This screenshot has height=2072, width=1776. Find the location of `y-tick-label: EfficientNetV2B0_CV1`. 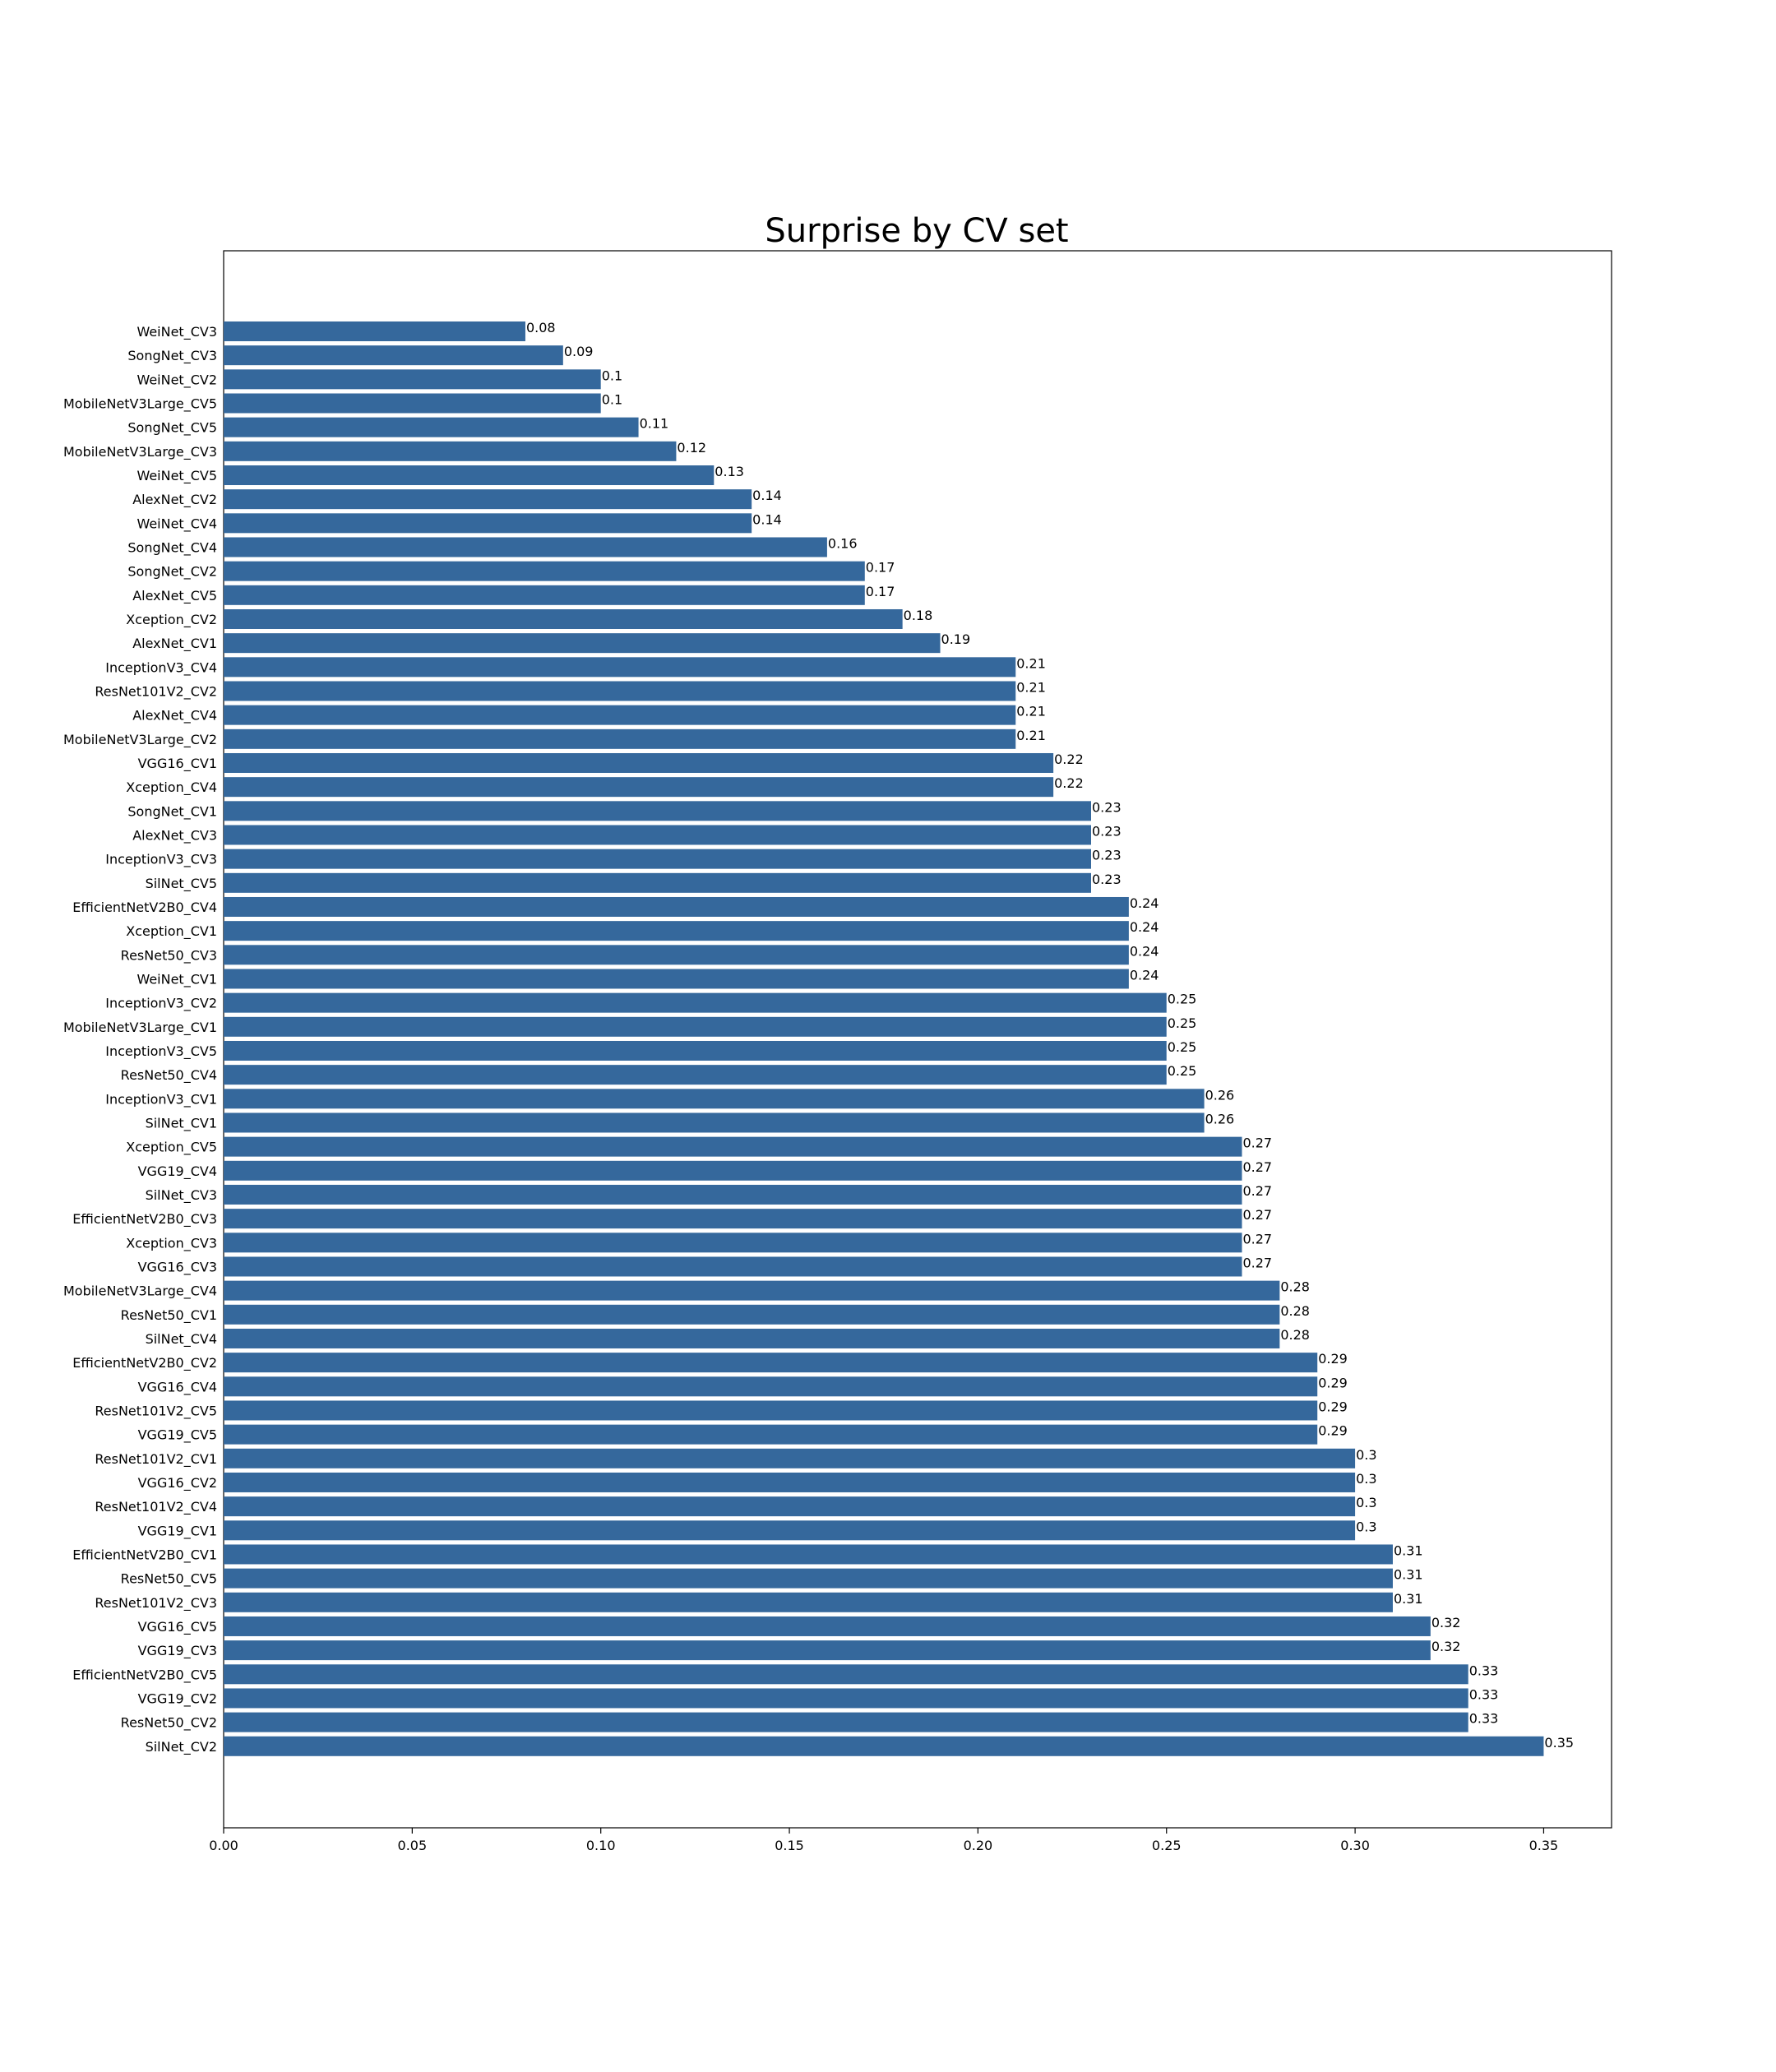

y-tick-label: EfficientNetV2B0_CV1 is located at coordinates (144, 1555).